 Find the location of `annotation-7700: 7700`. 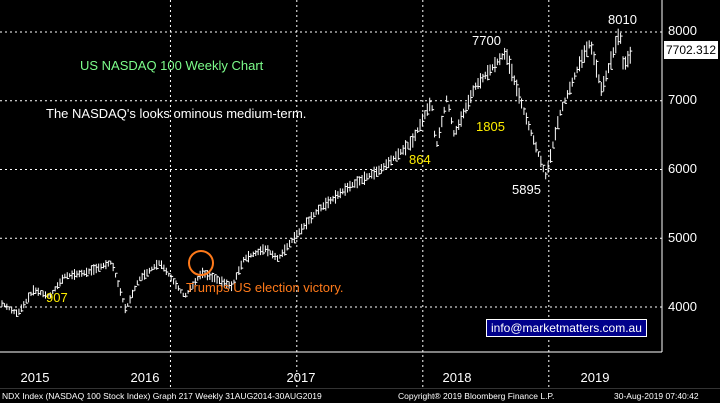

annotation-7700: 7700 is located at coordinates (486, 40).